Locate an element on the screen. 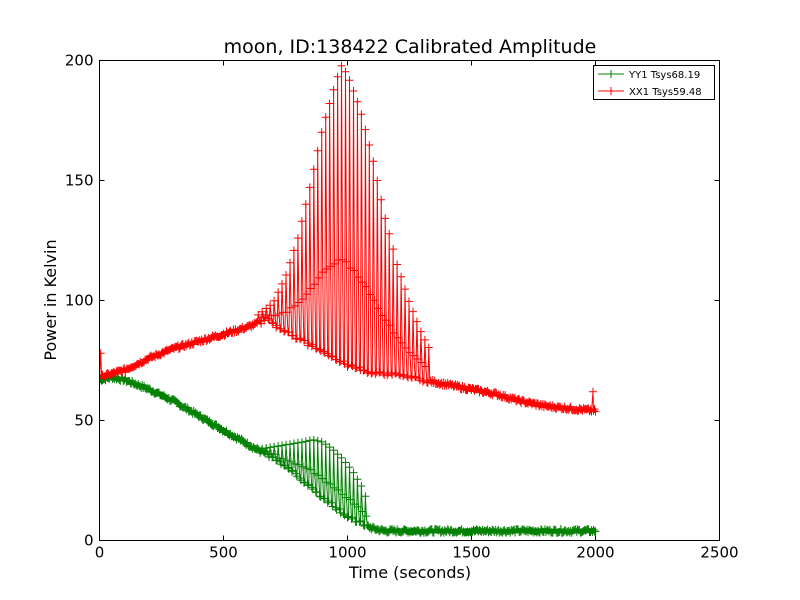 Image resolution: width=800 pixels, height=600 pixels. x-axis-label: Time (seconds) is located at coordinates (409, 572).